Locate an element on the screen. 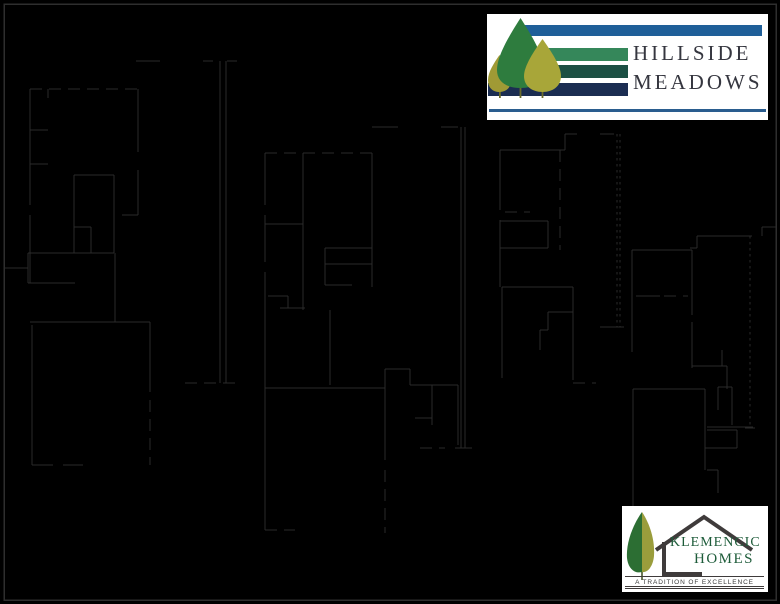  klemencic-wordmark-line2: HOMES is located at coordinates (723, 559).